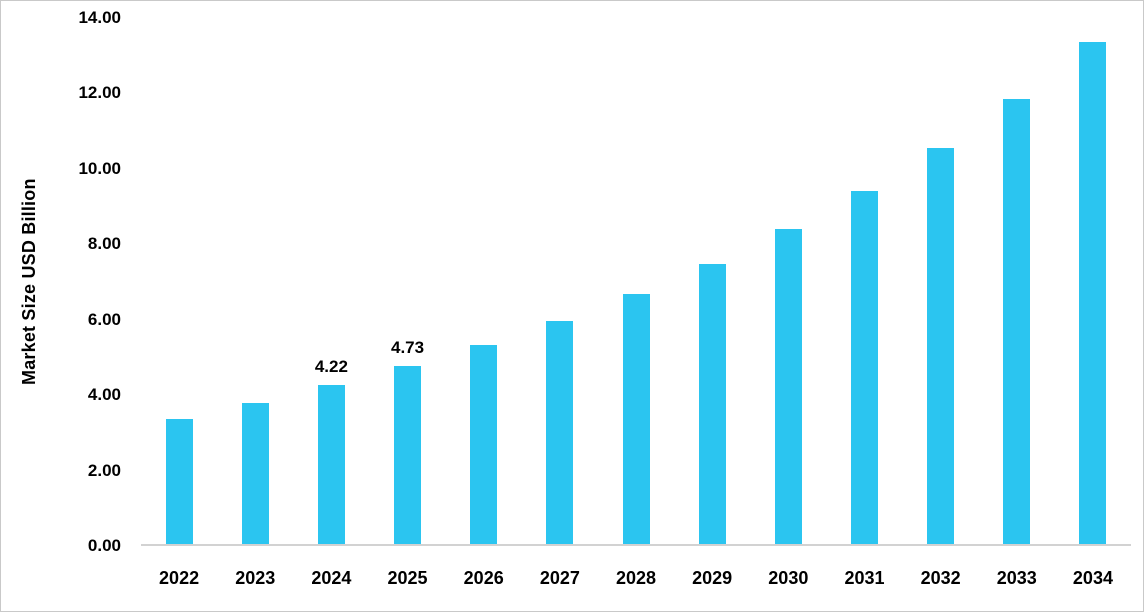 The height and width of the screenshot is (612, 1144). What do you see at coordinates (636, 418) in the screenshot?
I see `bar-2028` at bounding box center [636, 418].